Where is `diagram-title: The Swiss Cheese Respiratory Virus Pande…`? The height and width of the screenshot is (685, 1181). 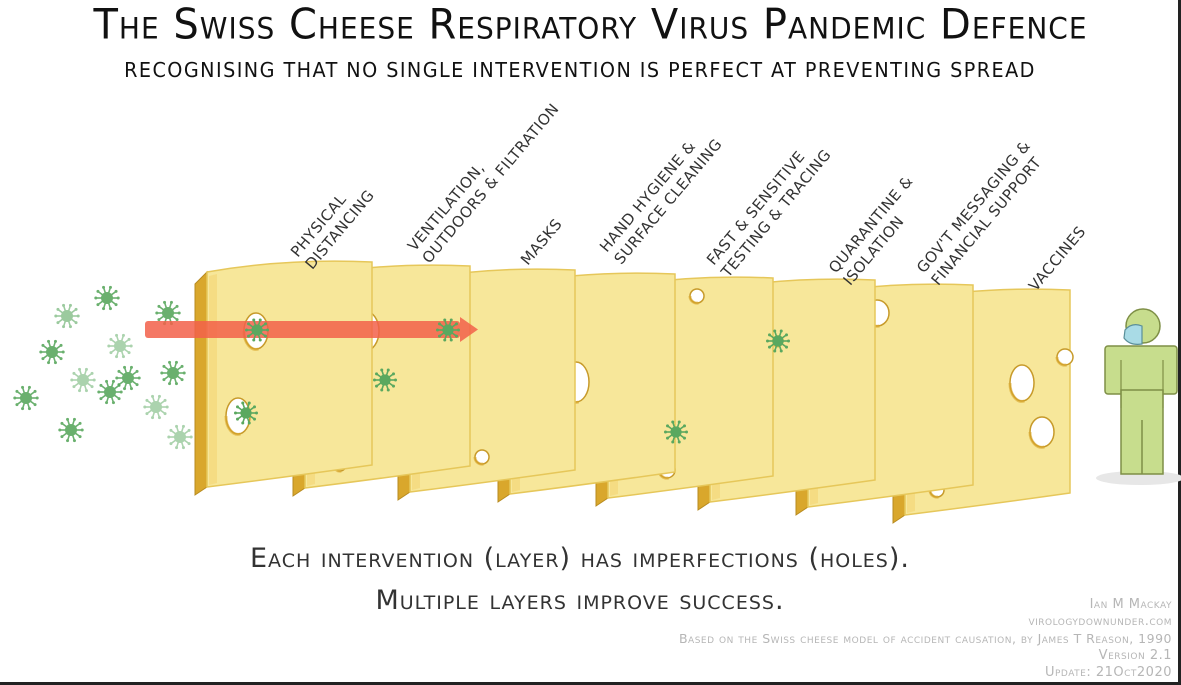
diagram-title: The Swiss Cheese Respiratory Virus Pande… is located at coordinates (590, 25).